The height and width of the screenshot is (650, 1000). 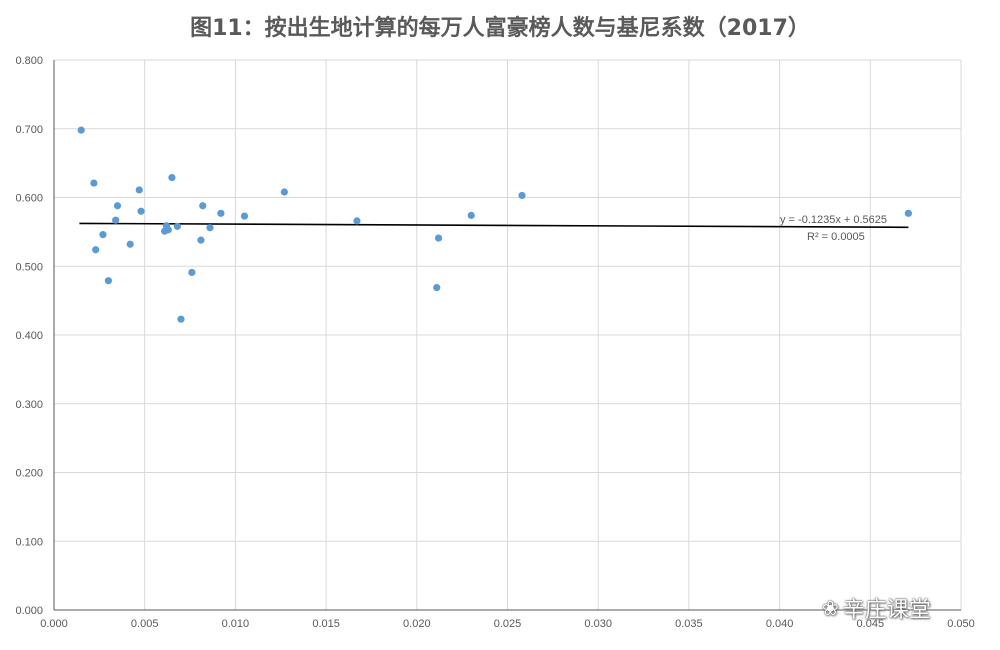 I want to click on x-tick-label: 0.025, so click(x=508, y=624).